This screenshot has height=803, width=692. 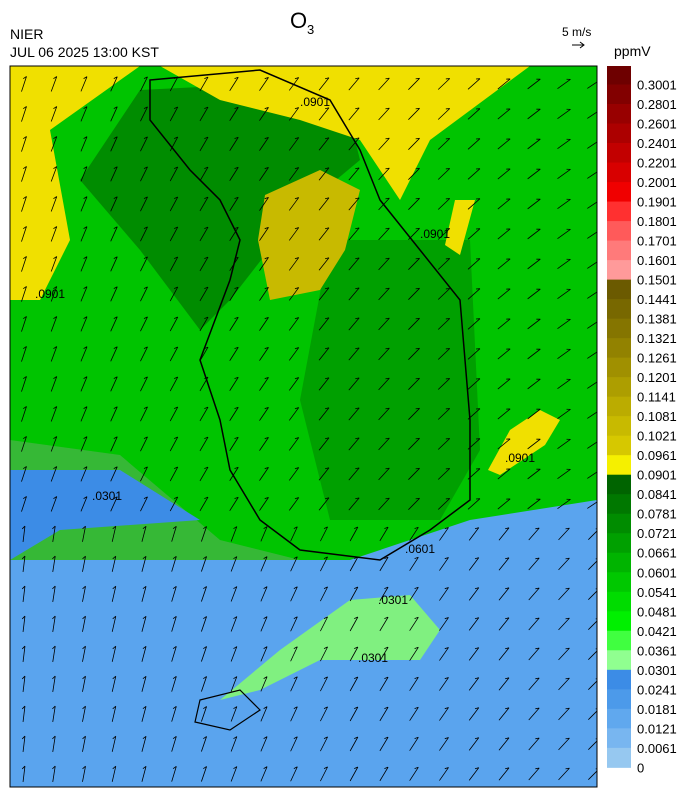 I want to click on colorbar-label: 0.0481, so click(x=657, y=611).